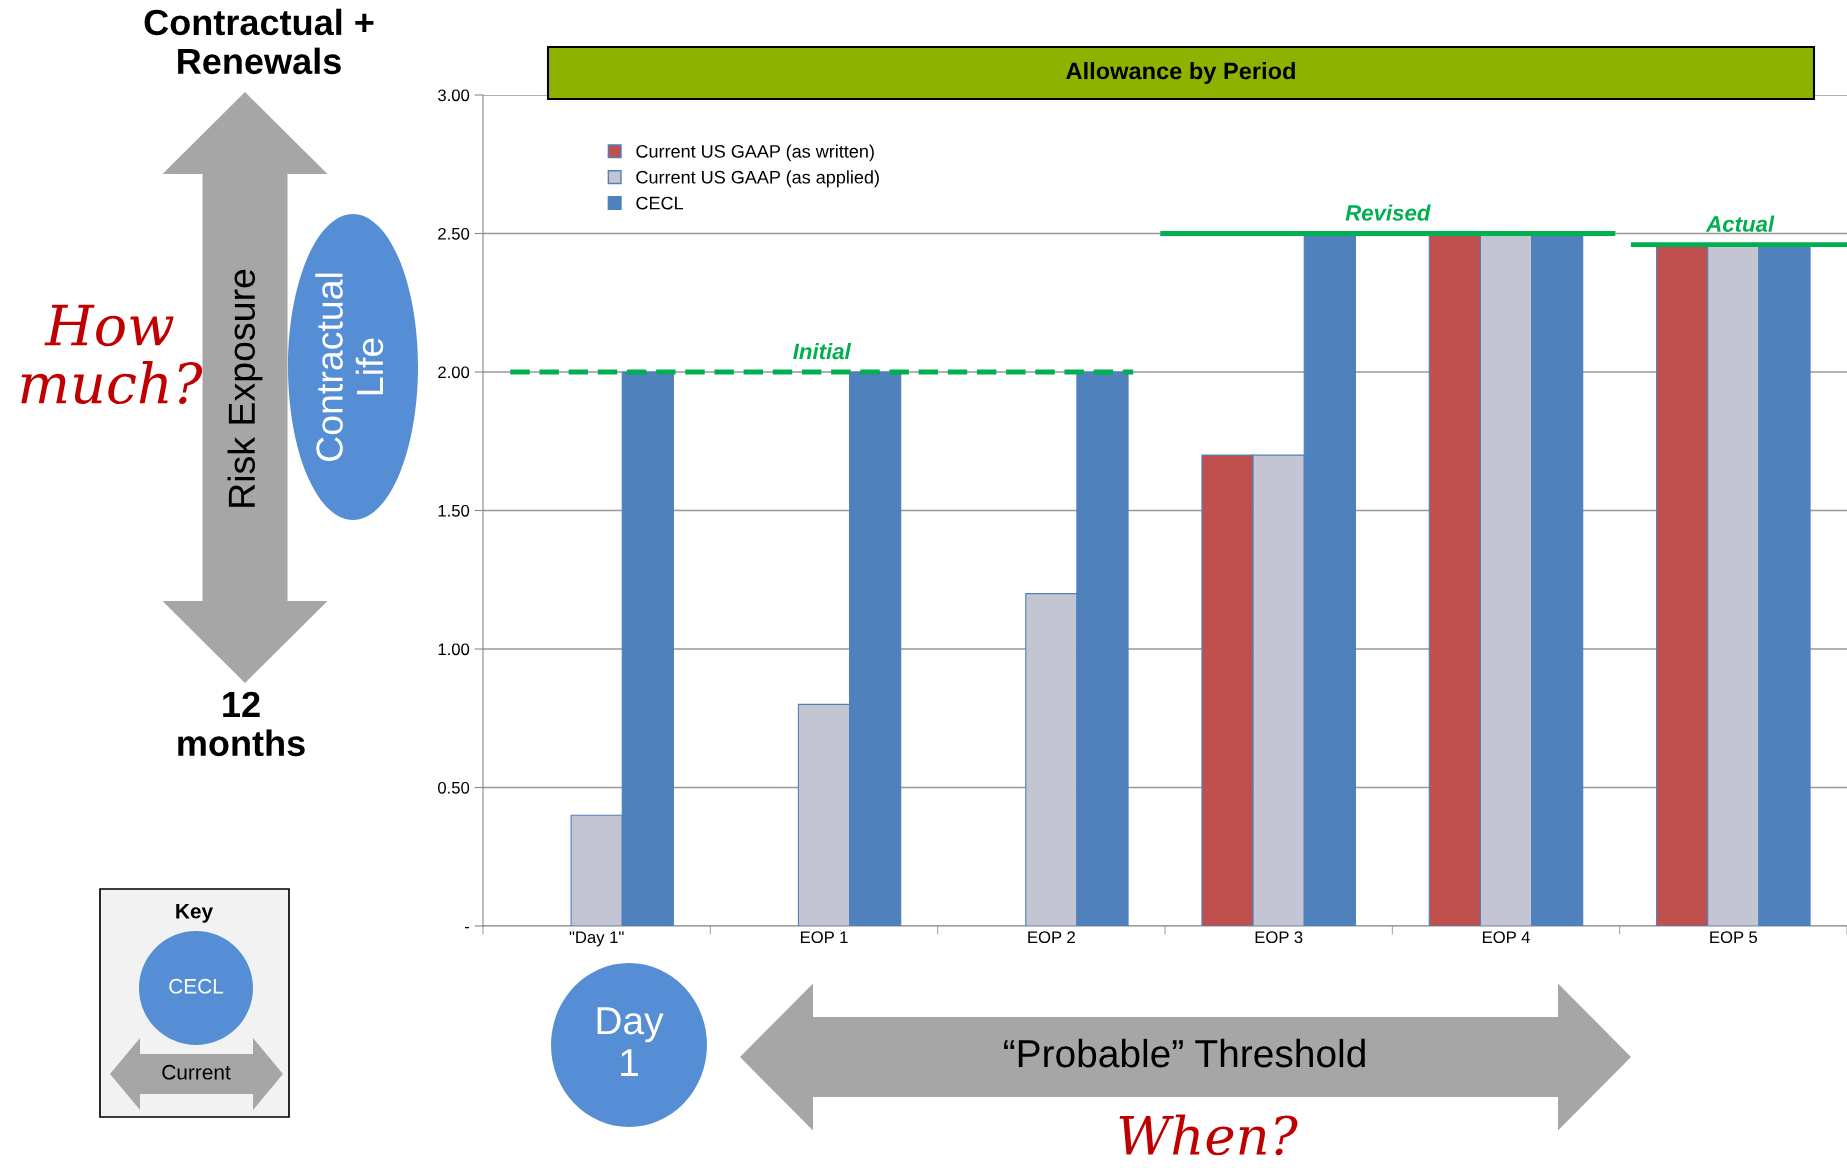 This screenshot has height=1168, width=1847. I want to click on legend-label: Current US GAAP (as applied), so click(757, 179).